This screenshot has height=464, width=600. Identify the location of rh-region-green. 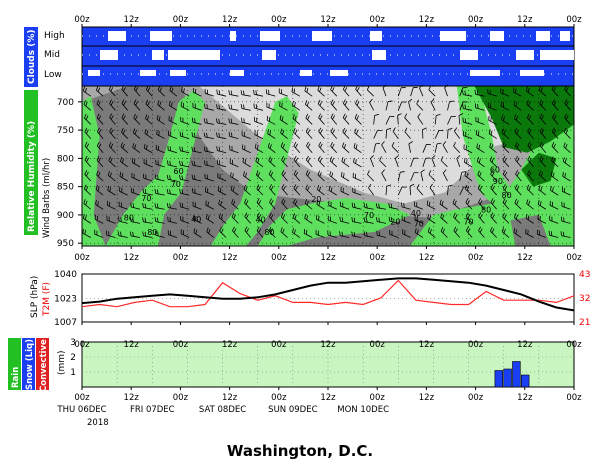
(254, 171).